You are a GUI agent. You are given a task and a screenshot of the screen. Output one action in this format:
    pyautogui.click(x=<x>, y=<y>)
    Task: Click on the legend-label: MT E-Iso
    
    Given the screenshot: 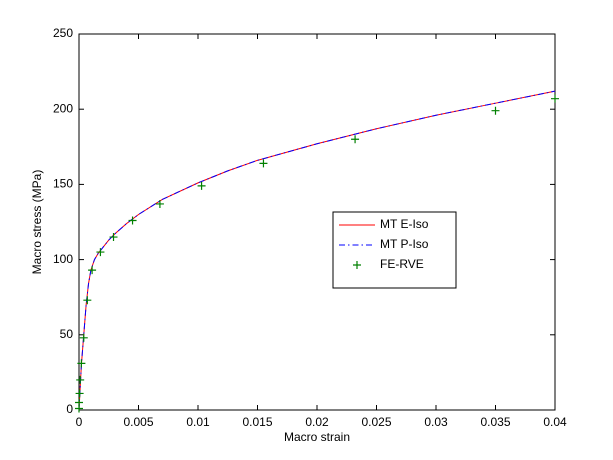 What is the action you would take?
    pyautogui.click(x=404, y=224)
    